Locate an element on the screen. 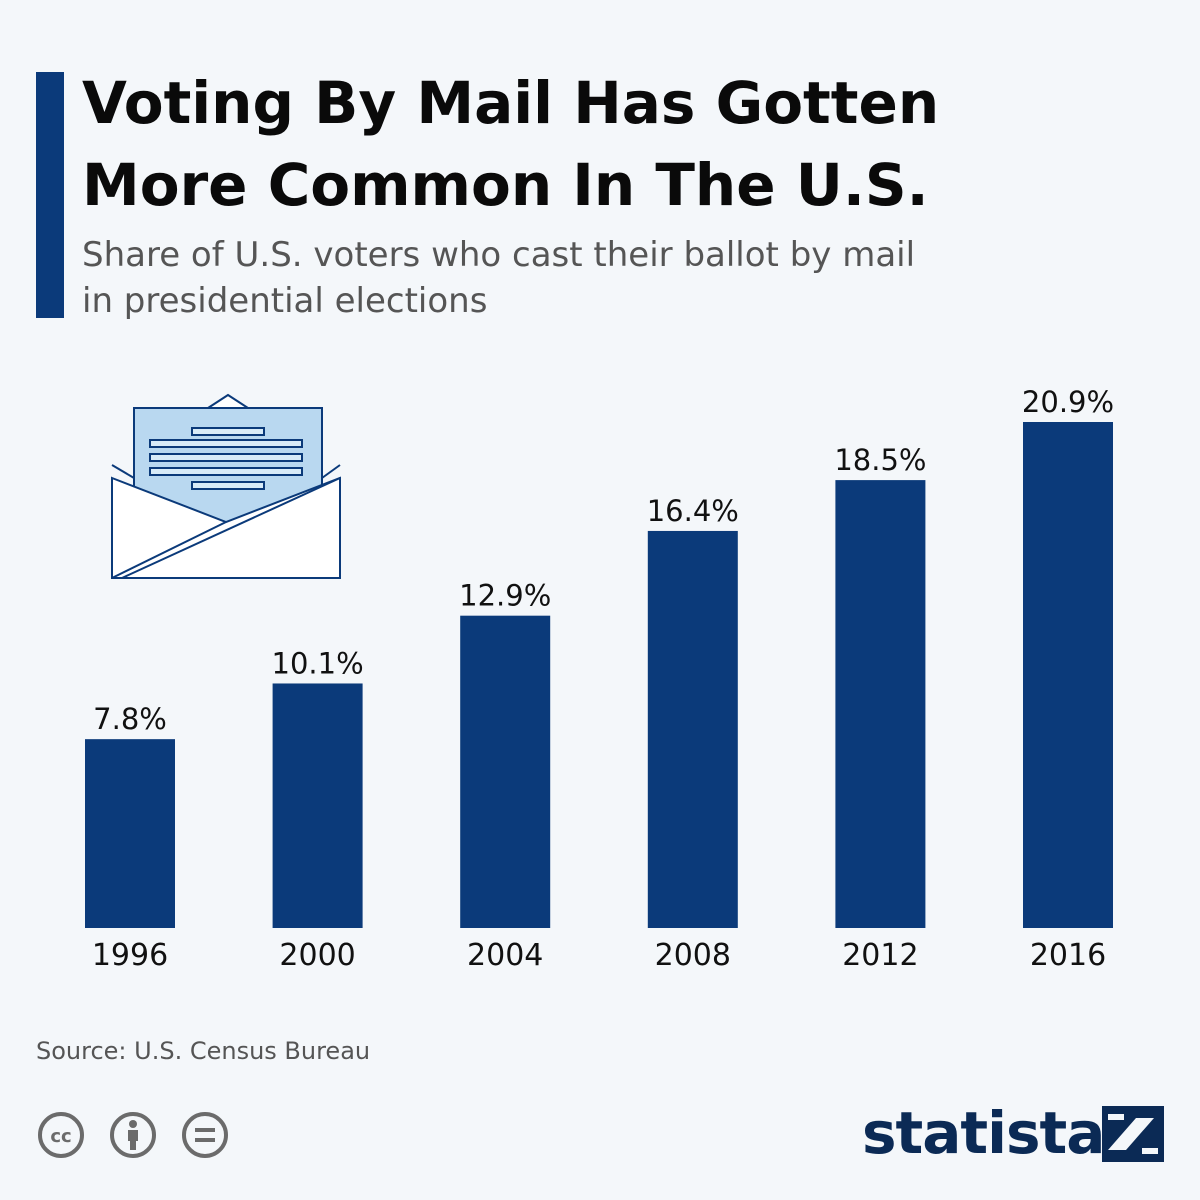 Image resolution: width=1200 pixels, height=1200 pixels. svg-text: cc is located at coordinates (60, 1136).